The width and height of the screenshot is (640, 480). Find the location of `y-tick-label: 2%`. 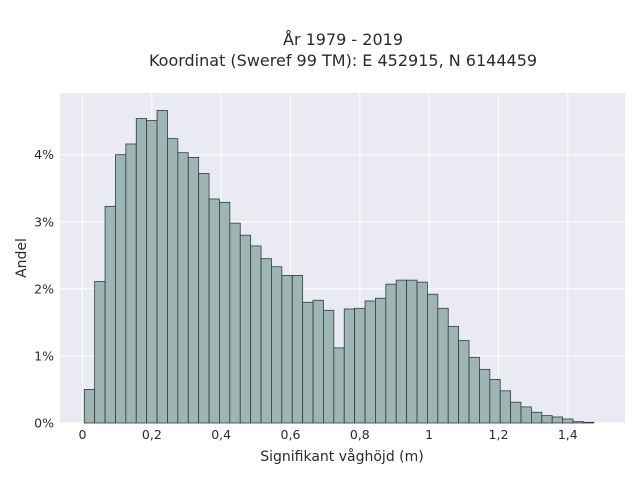

y-tick-label: 2% is located at coordinates (44, 288).